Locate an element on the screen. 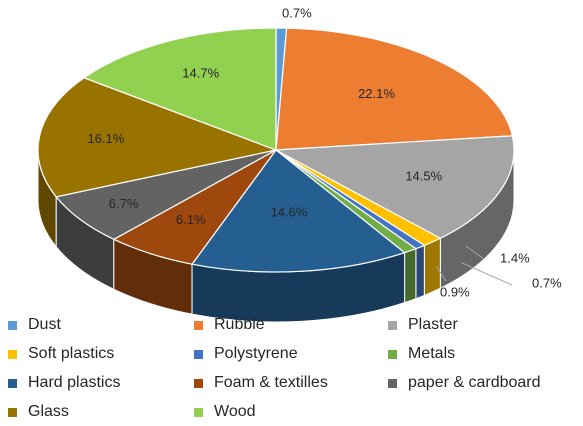  legend-item-glass: Glass is located at coordinates (38, 412).